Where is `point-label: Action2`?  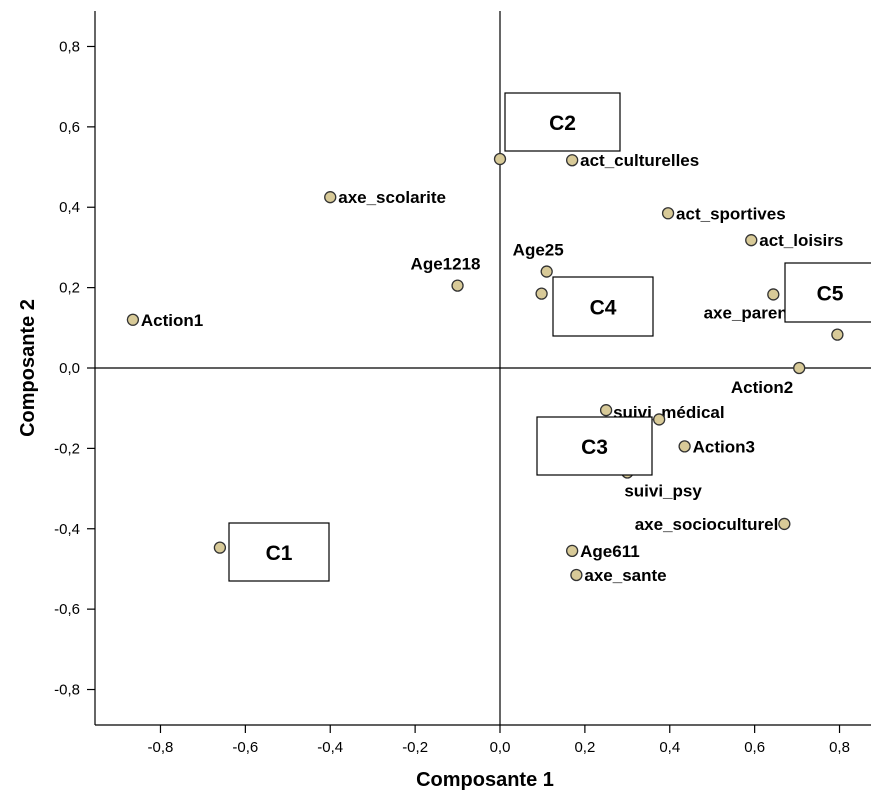
point-label: Action2 is located at coordinates (762, 387).